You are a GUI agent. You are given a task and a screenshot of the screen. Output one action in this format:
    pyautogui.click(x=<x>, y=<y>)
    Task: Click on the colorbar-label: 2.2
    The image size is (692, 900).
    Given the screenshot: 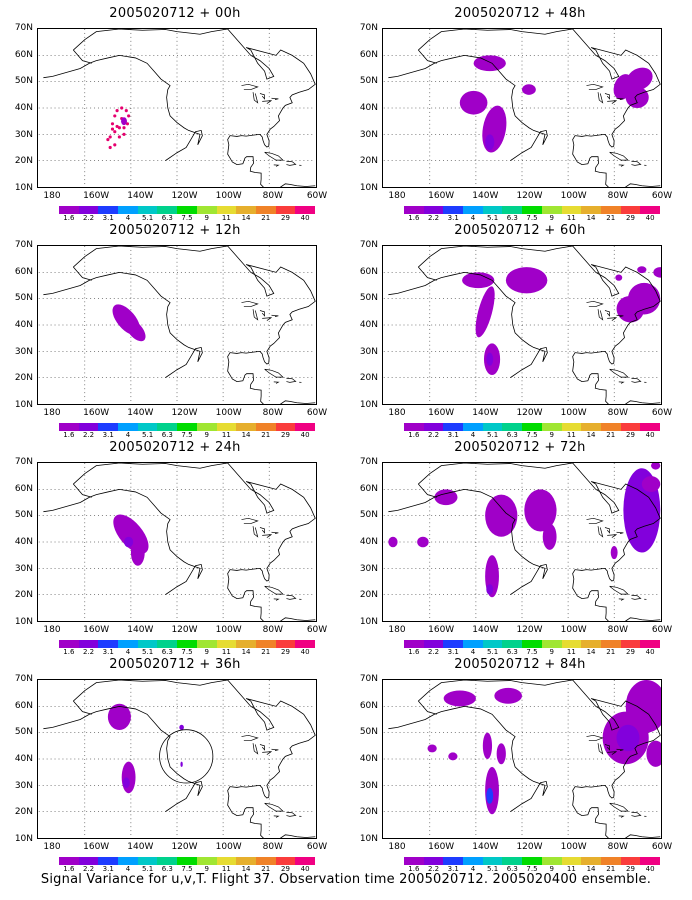 What is the action you would take?
    pyautogui.click(x=433, y=218)
    